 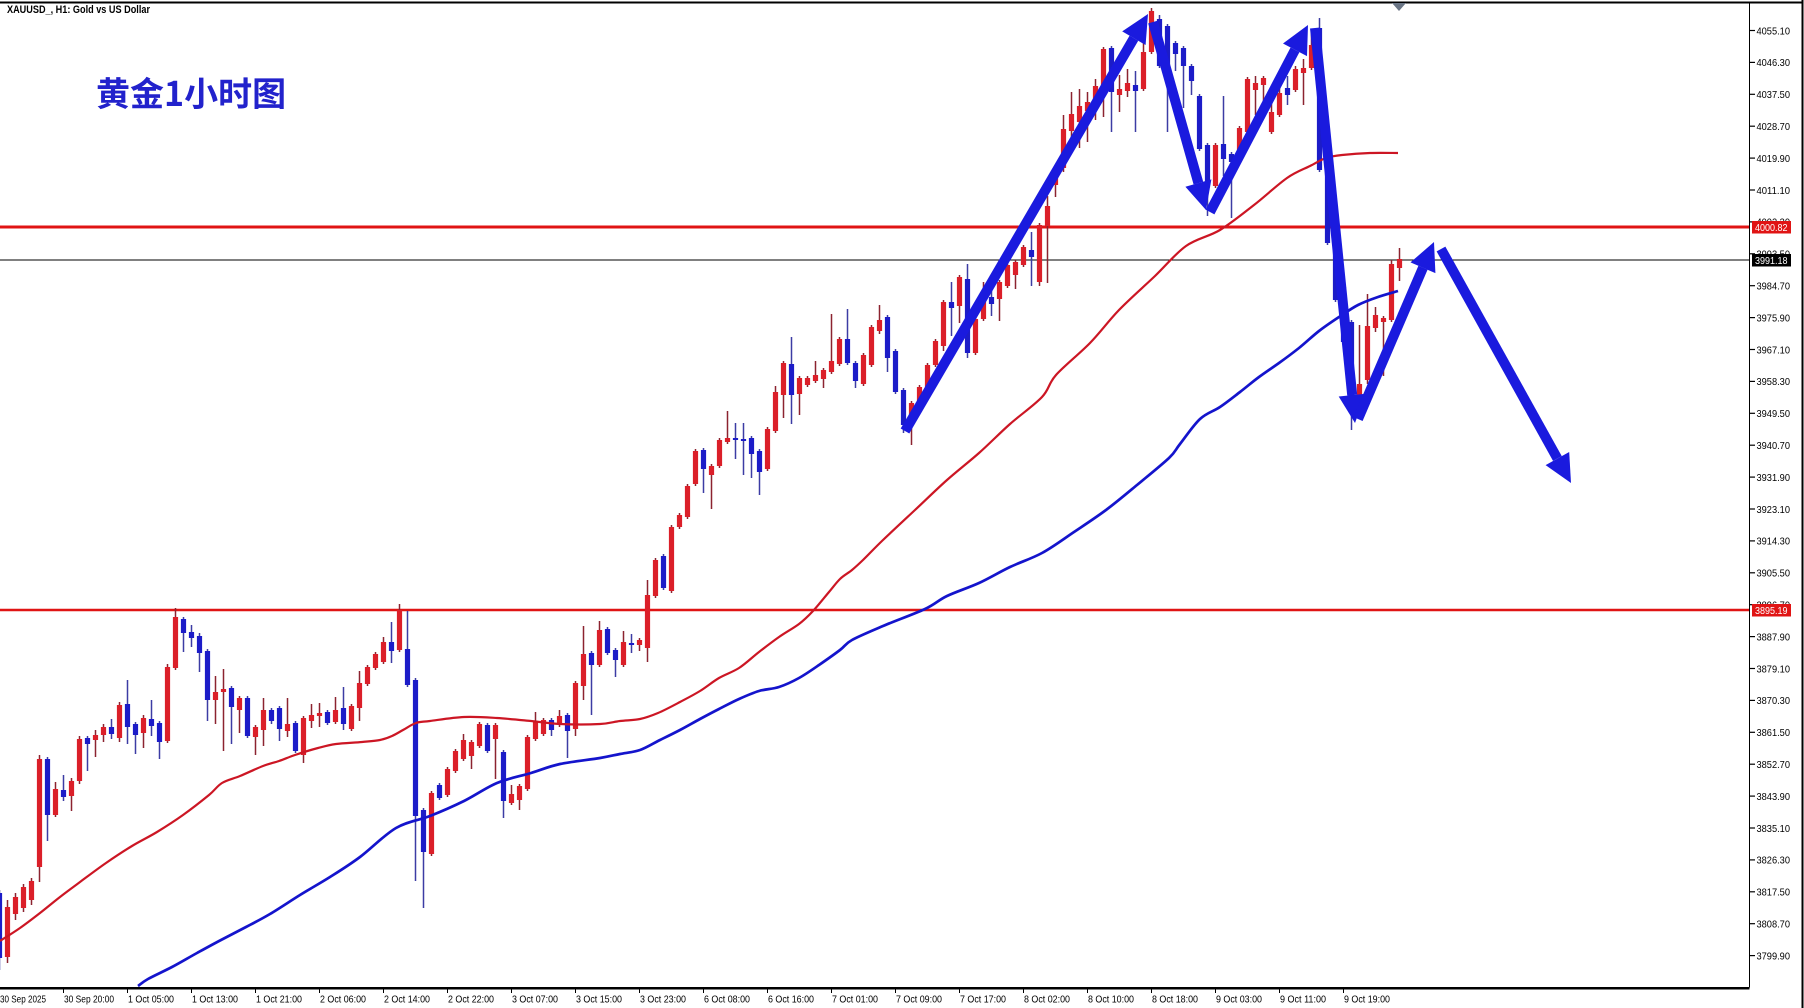 I want to click on svg-text: 3887.90, so click(x=1774, y=637).